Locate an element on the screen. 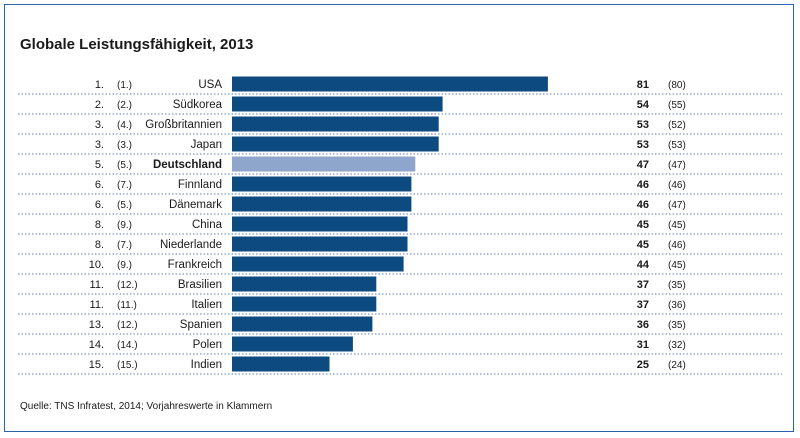  country-label: China is located at coordinates (207, 225).